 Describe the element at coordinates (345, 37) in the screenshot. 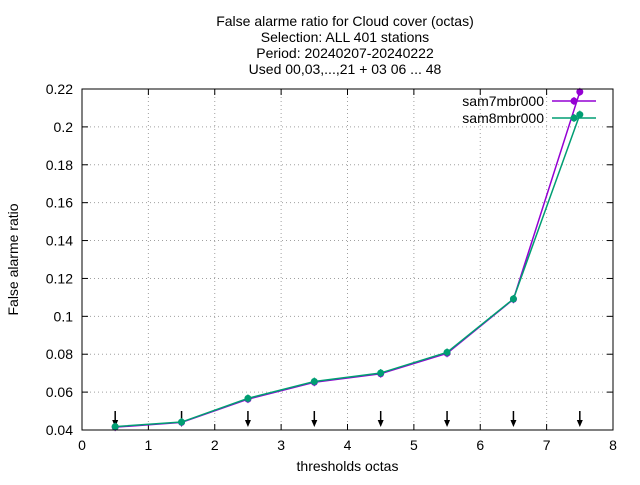

I see `title-line: Selection: ALL 401 stations` at that location.